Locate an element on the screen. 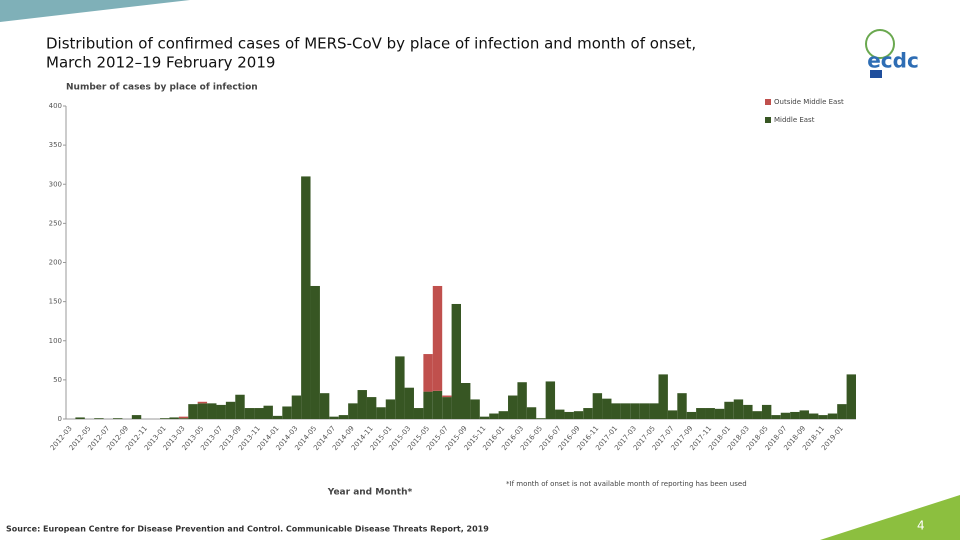 The image size is (960, 540). x-axis-label: Year and Month* is located at coordinates (370, 493).